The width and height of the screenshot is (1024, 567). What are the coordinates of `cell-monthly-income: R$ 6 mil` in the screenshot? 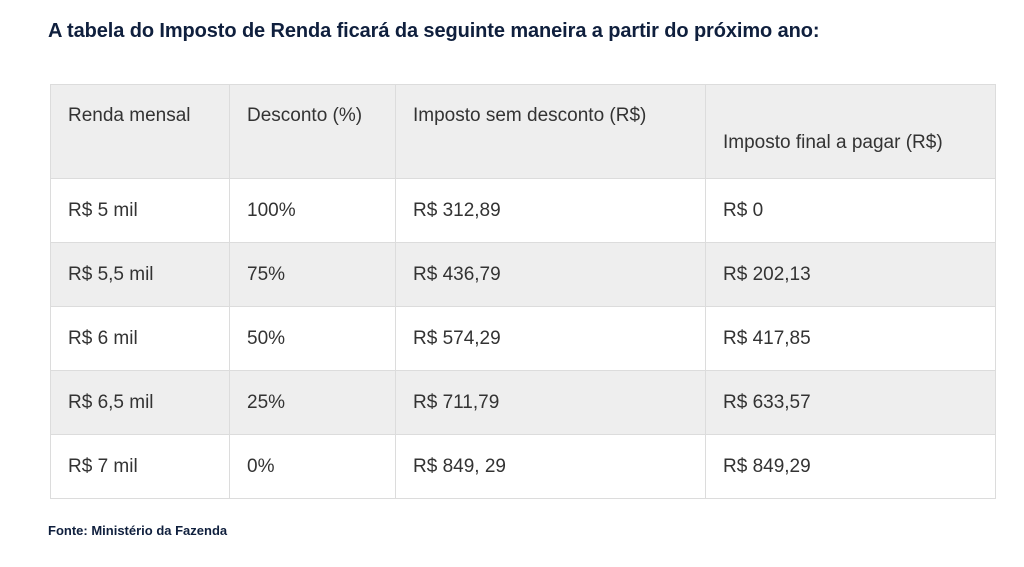 It's located at (140, 338).